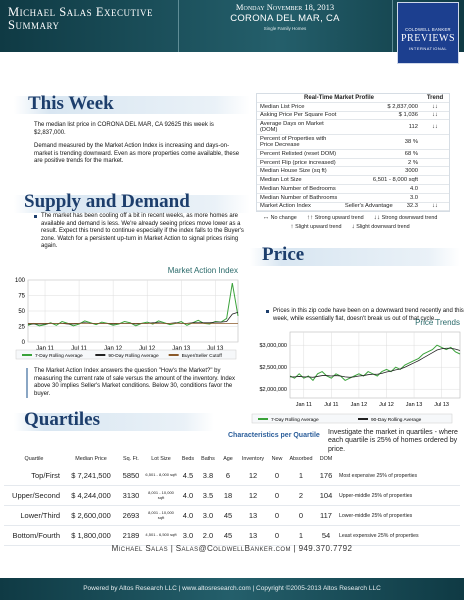 This screenshot has width=464, height=600. I want to click on y-tick-label: 25, so click(21, 328).